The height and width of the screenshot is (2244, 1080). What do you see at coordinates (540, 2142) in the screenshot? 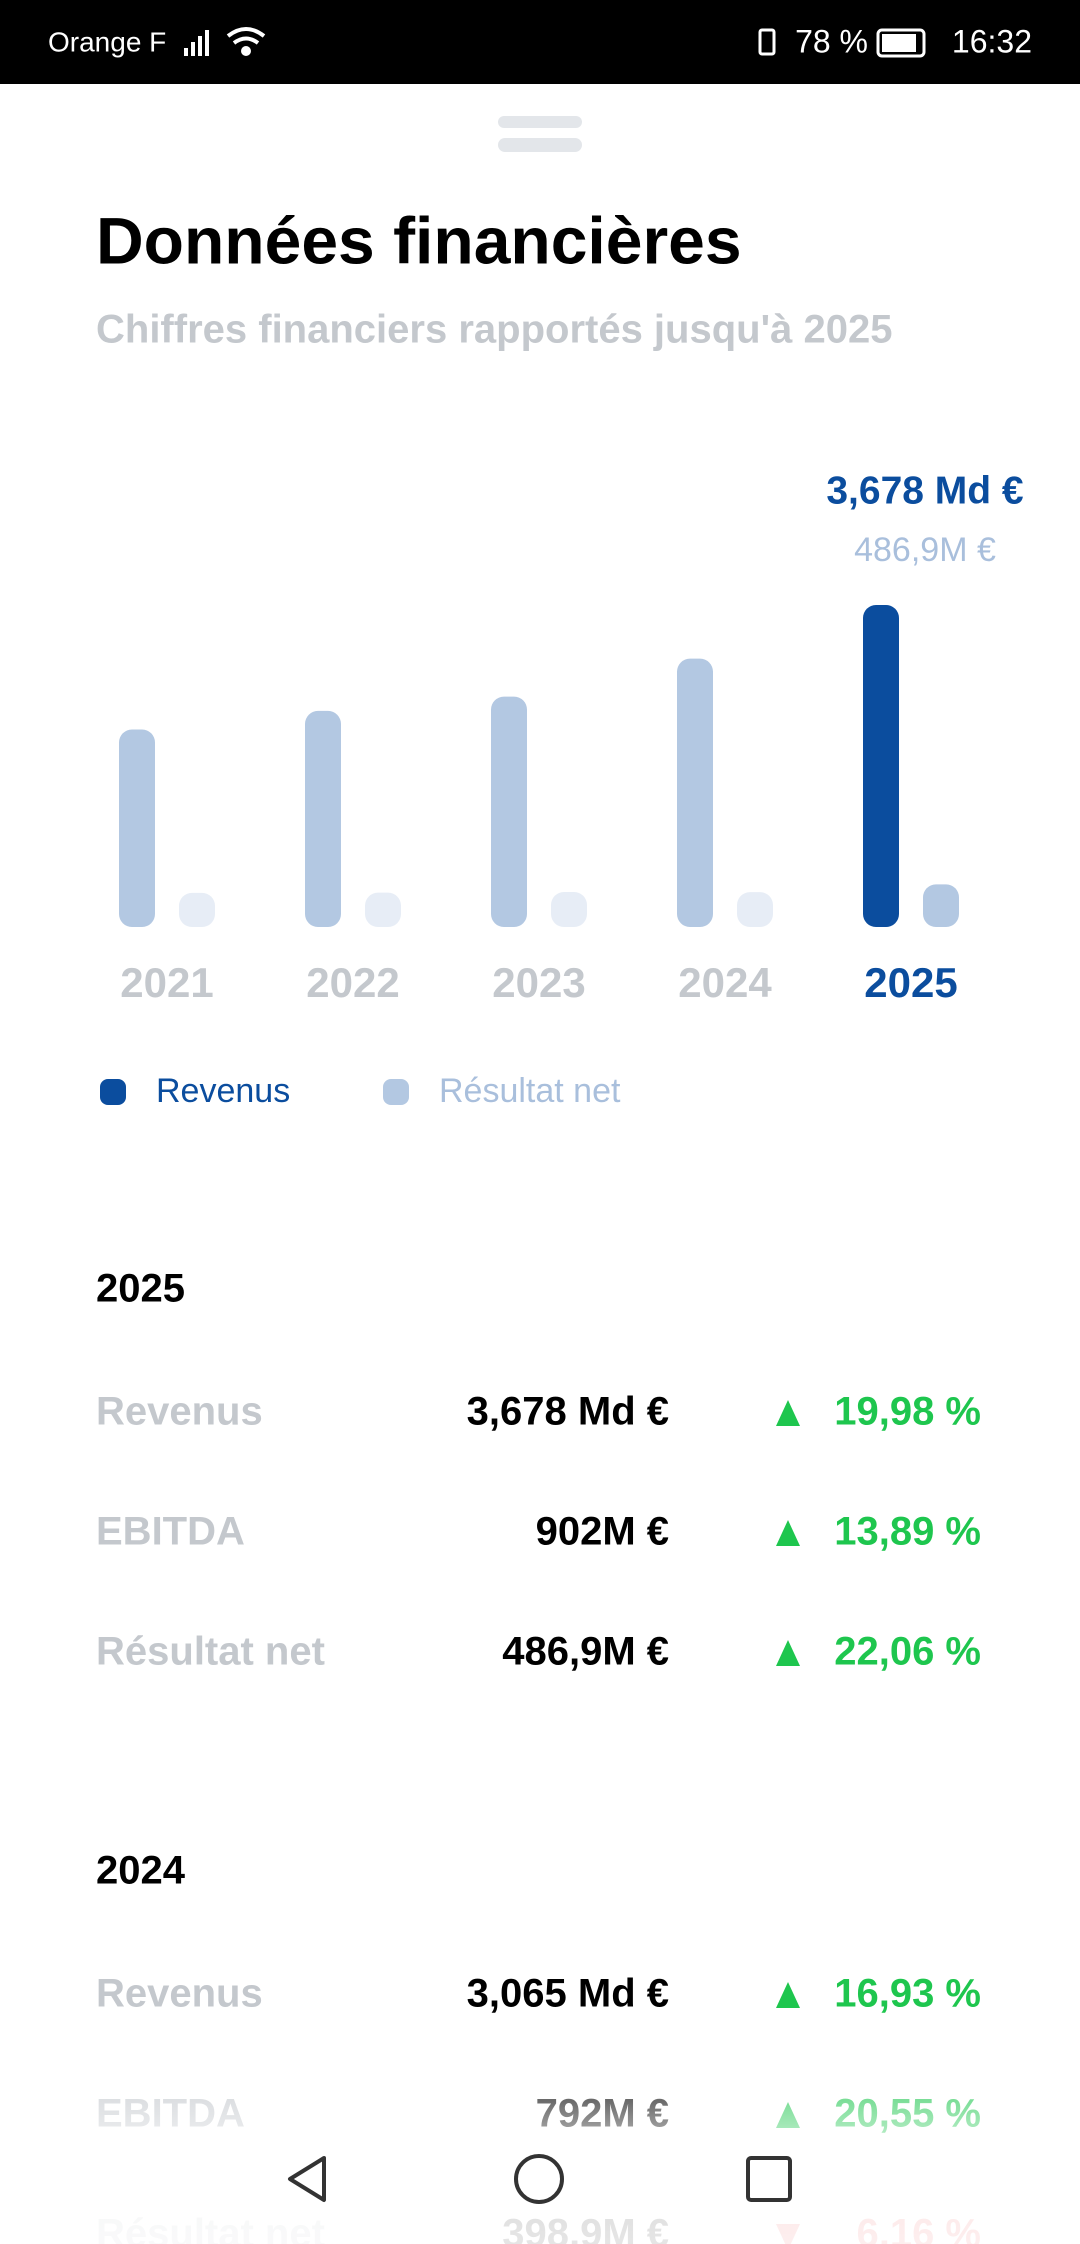
I see `bottom-fade` at bounding box center [540, 2142].